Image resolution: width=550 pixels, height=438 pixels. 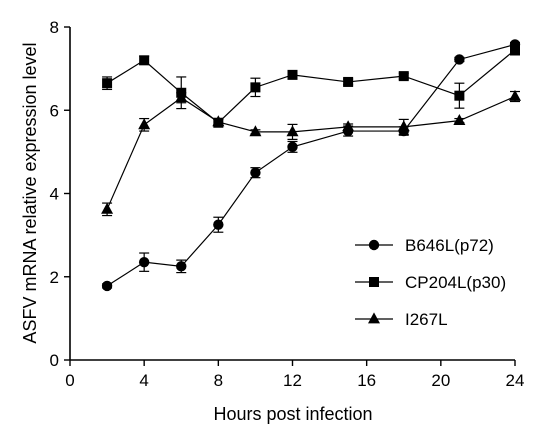 What do you see at coordinates (292, 380) in the screenshot?
I see `x-tick-label: 12` at bounding box center [292, 380].